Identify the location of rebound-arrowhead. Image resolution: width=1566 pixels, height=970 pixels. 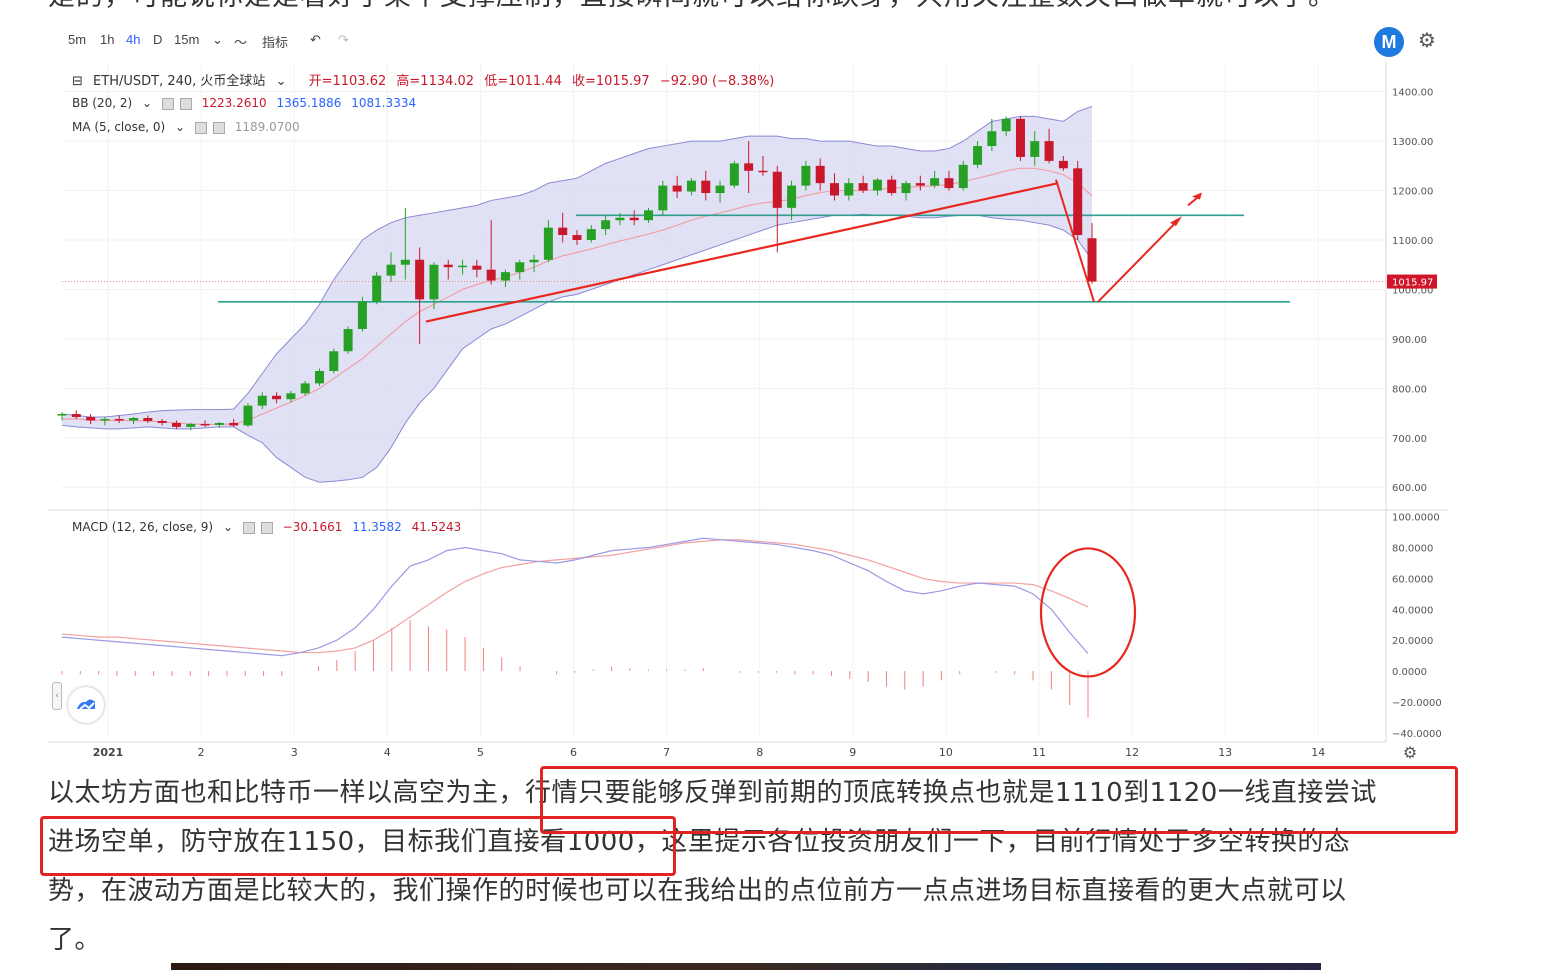
(1176, 221).